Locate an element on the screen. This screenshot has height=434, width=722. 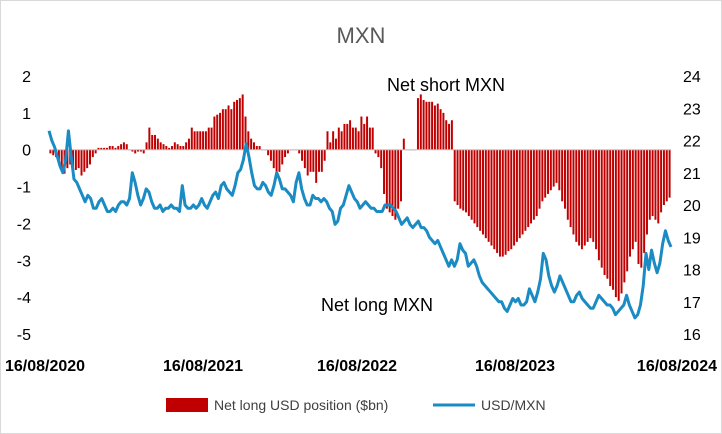
legend-label-line: USD/MXN is located at coordinates (513, 405).